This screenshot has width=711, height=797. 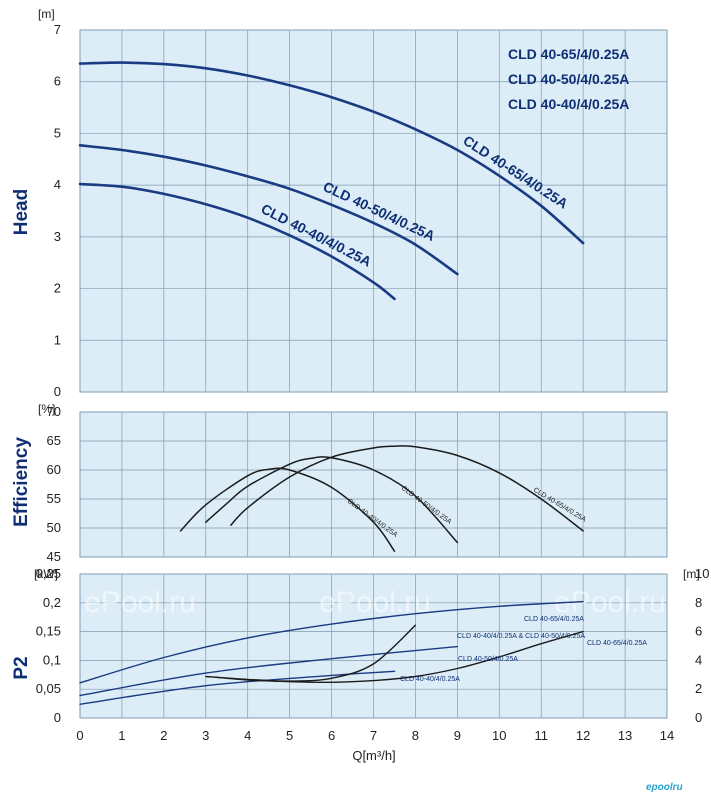 What do you see at coordinates (54, 469) in the screenshot?
I see `y-tick-label: 60` at bounding box center [54, 469].